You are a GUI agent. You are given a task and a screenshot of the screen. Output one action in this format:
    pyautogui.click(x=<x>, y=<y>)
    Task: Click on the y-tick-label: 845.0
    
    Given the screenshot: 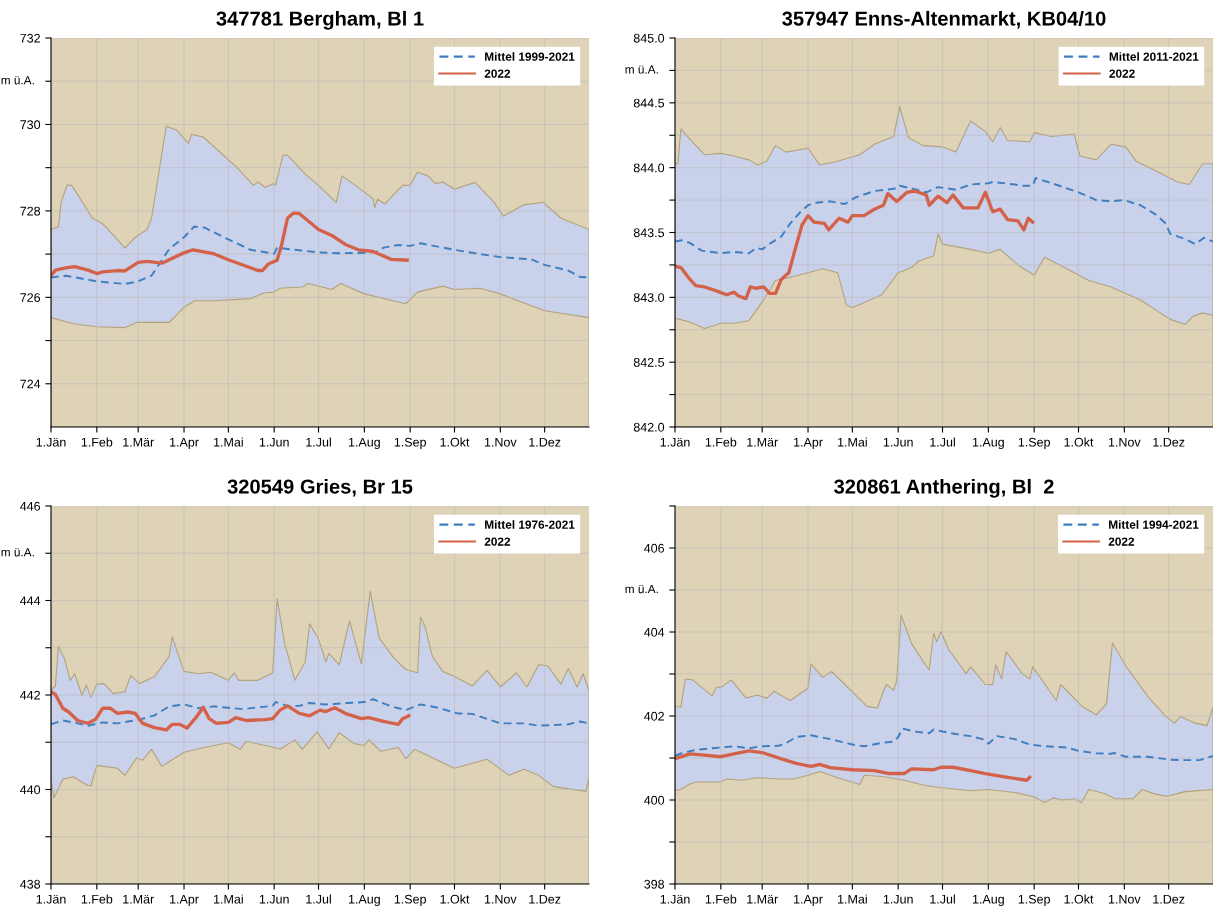 What is the action you would take?
    pyautogui.click(x=649, y=38)
    